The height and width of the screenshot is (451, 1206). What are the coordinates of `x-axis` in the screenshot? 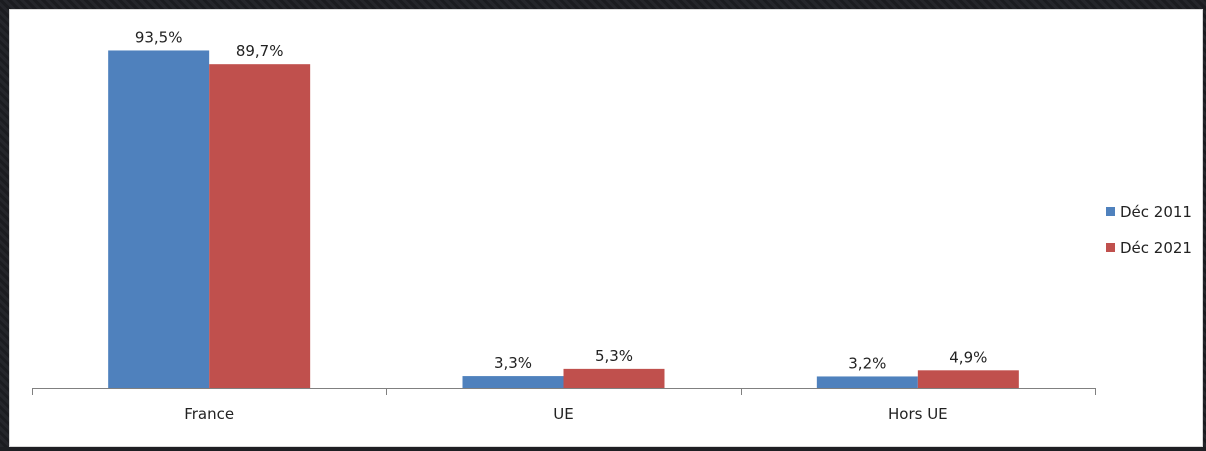 It's located at (564, 391).